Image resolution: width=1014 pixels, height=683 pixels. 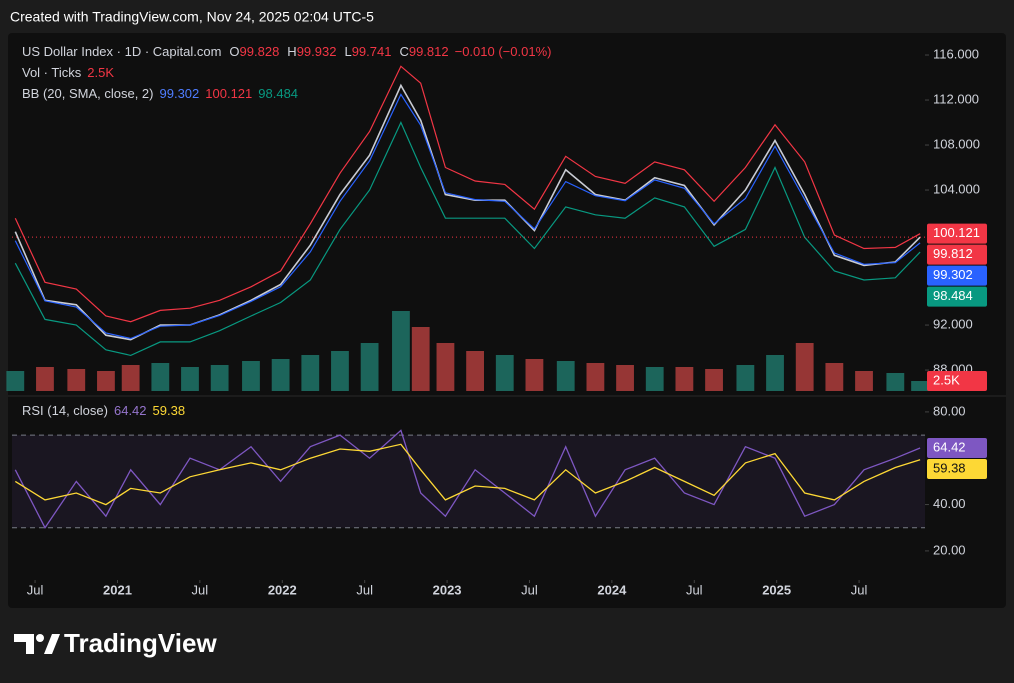 I want to click on x-tick-label: 2023, so click(x=447, y=589).